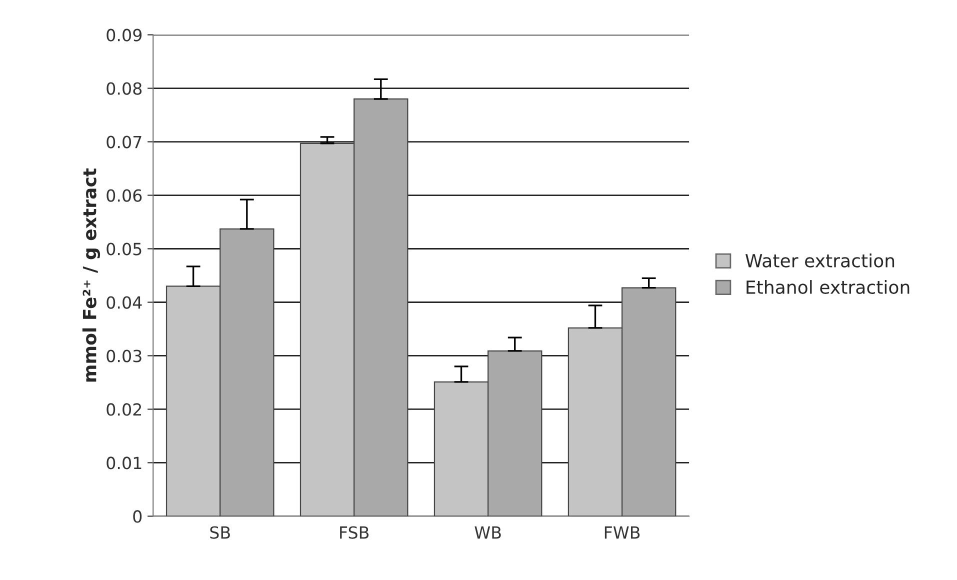 Image resolution: width=957 pixels, height=580 pixels. Describe the element at coordinates (124, 302) in the screenshot. I see `y-tick-label: 0.04` at that location.